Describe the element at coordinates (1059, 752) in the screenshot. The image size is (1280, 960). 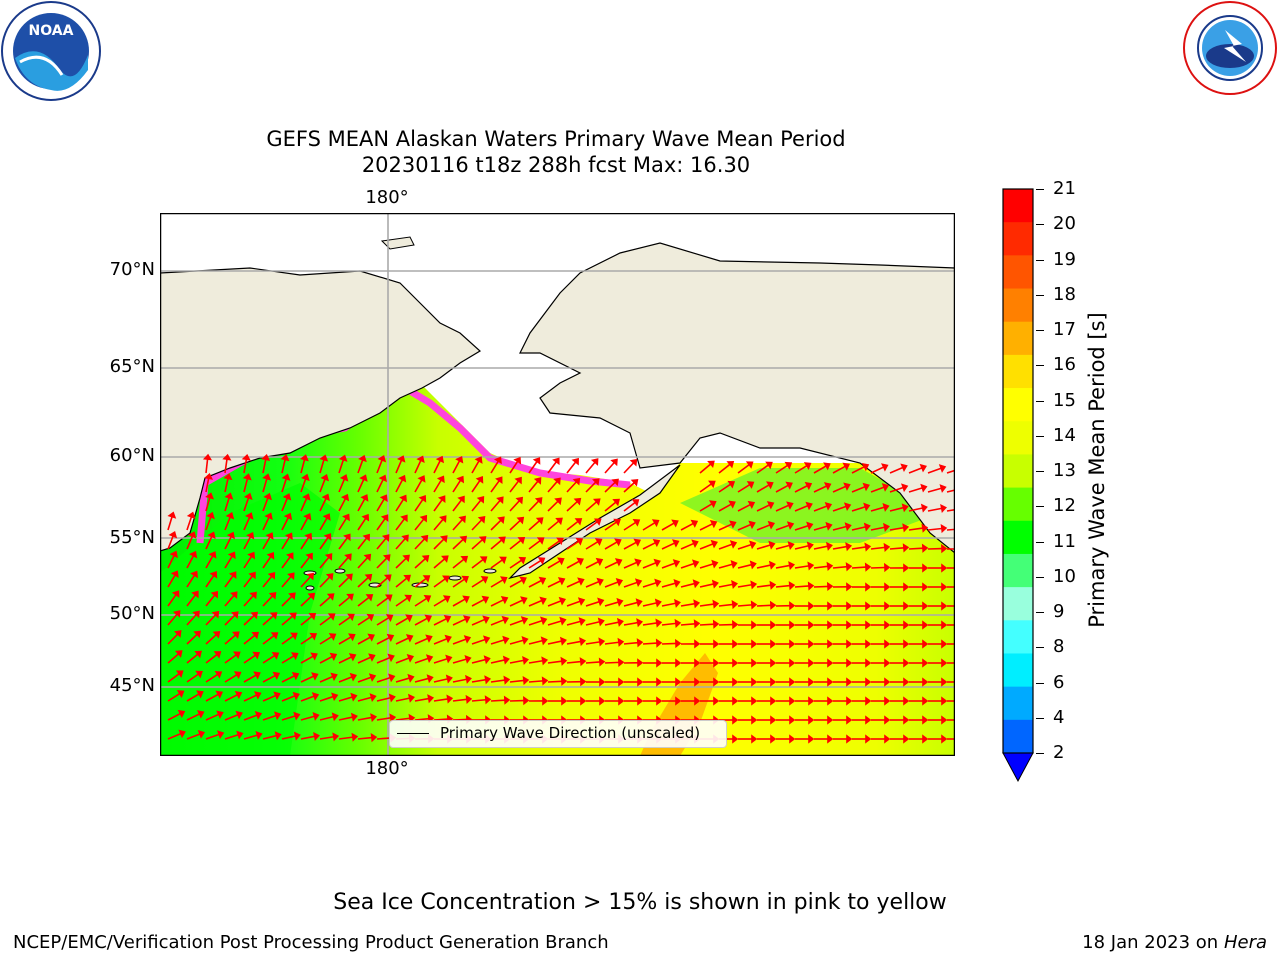
I see `colorbar-tick-label: 2` at that location.